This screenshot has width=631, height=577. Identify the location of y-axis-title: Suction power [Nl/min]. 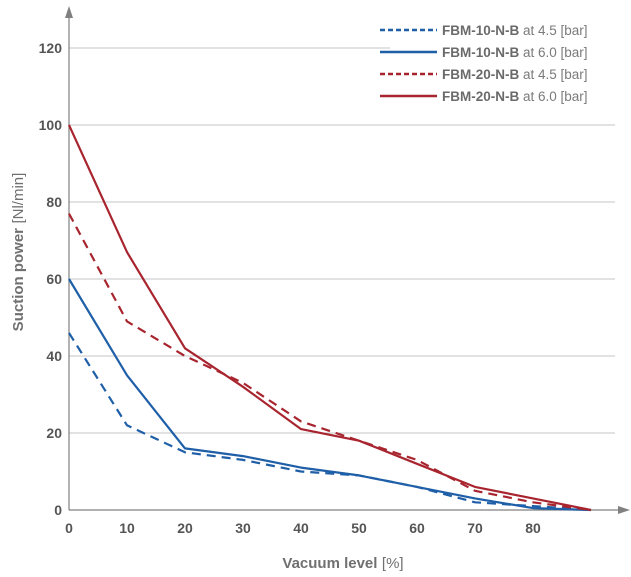
(18, 252).